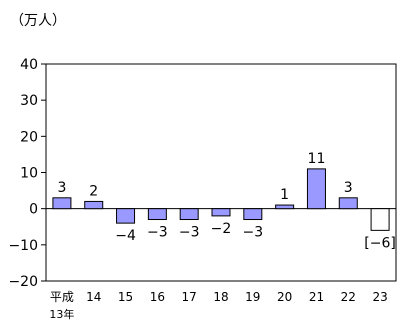  I want to click on x-tick-label-3: 15, so click(125, 297).